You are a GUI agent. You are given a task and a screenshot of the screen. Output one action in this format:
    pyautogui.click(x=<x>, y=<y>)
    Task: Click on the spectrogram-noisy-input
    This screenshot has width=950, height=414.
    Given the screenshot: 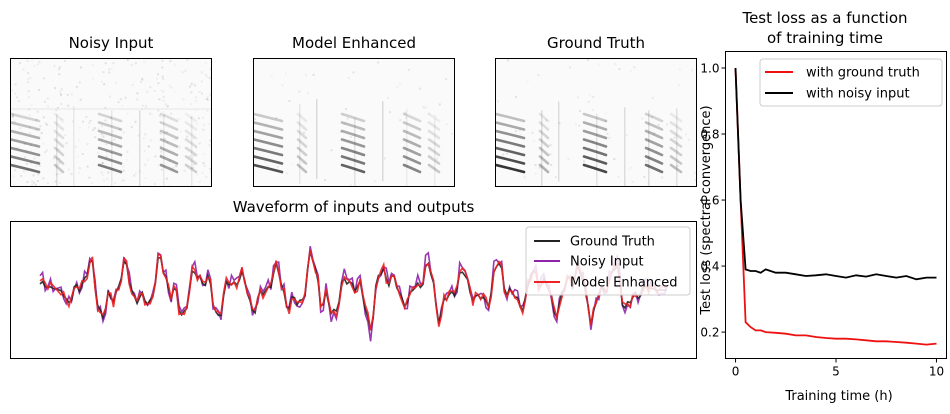 What is the action you would take?
    pyautogui.click(x=111, y=122)
    